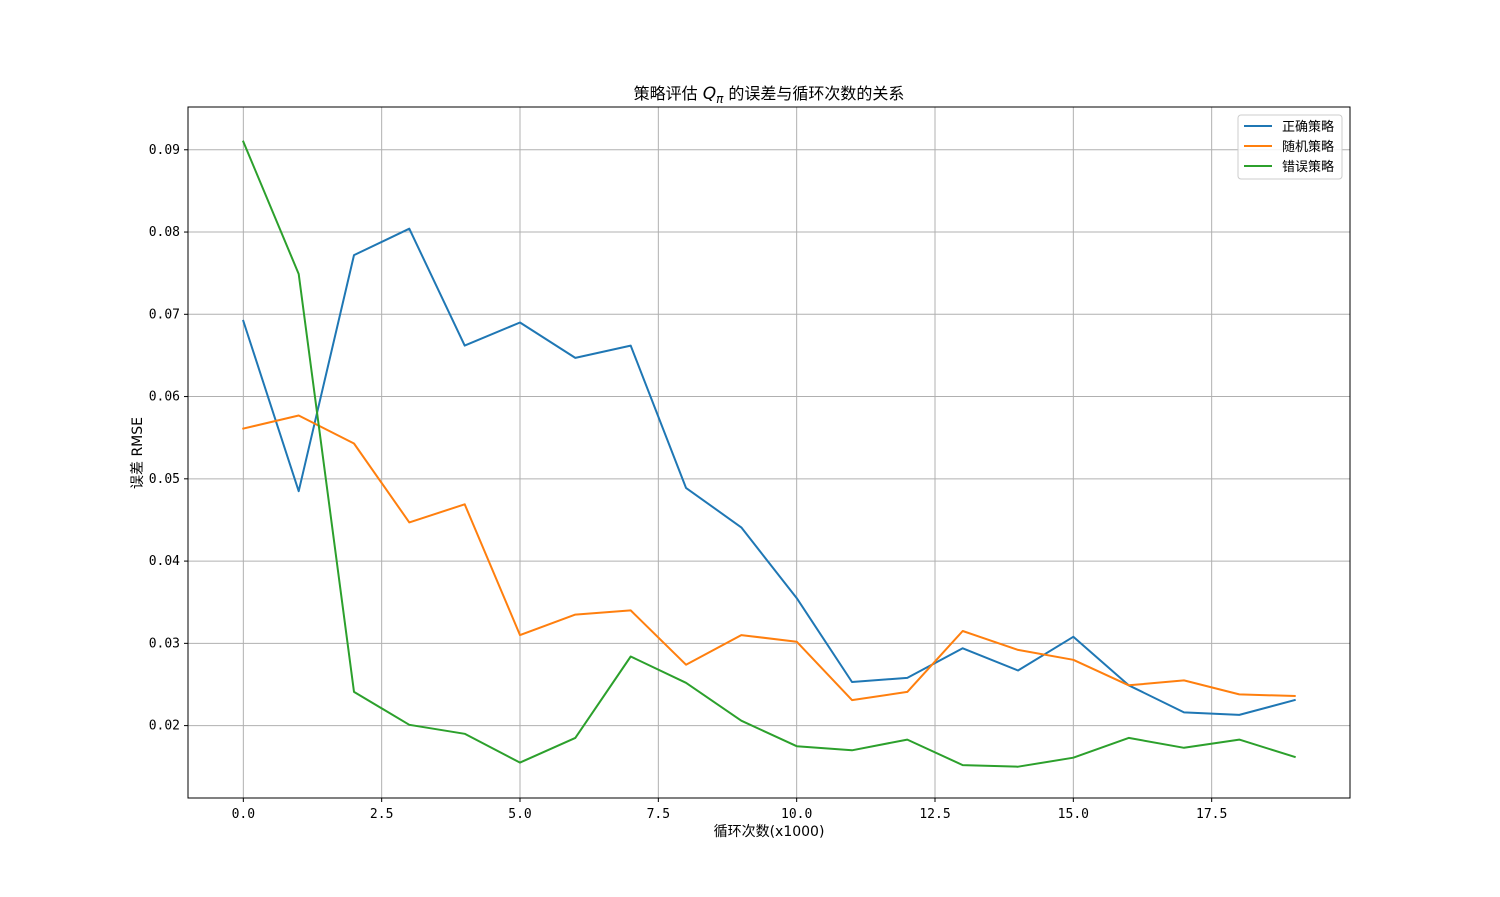 This screenshot has width=1500, height=897. I want to click on x-axis-ticks: 0.0 2.5 5.0 7.5 10.0 12.5 15.0 17.5, so click(729, 810).